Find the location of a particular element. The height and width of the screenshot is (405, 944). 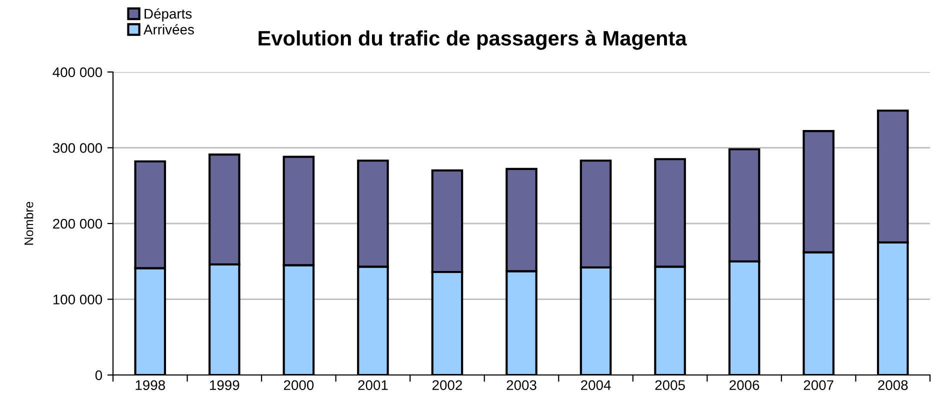

x-tick-label: 2003 is located at coordinates (521, 385).